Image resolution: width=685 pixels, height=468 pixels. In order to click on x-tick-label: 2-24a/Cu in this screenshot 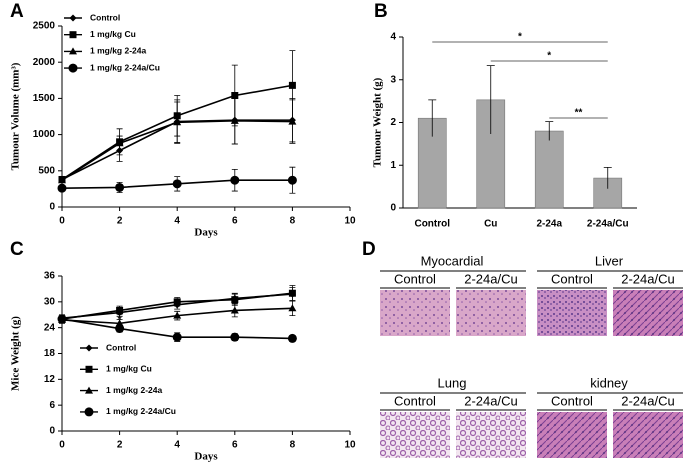, I will do `click(608, 224)`.